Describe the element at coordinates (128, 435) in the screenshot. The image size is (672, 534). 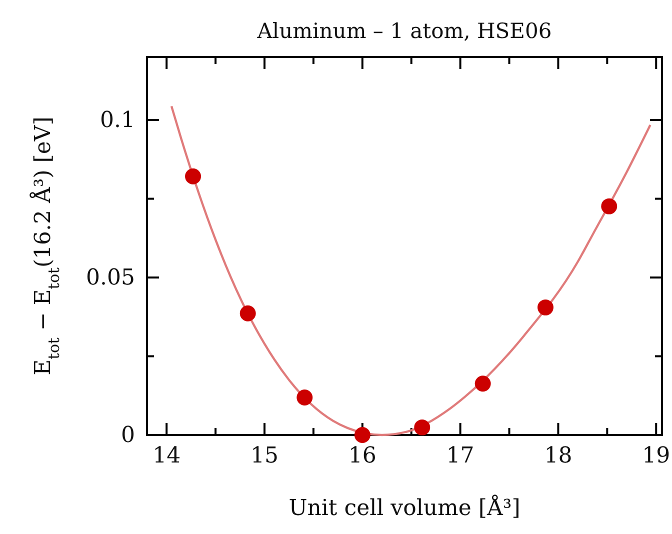
I see `y-tick-label: 0` at that location.